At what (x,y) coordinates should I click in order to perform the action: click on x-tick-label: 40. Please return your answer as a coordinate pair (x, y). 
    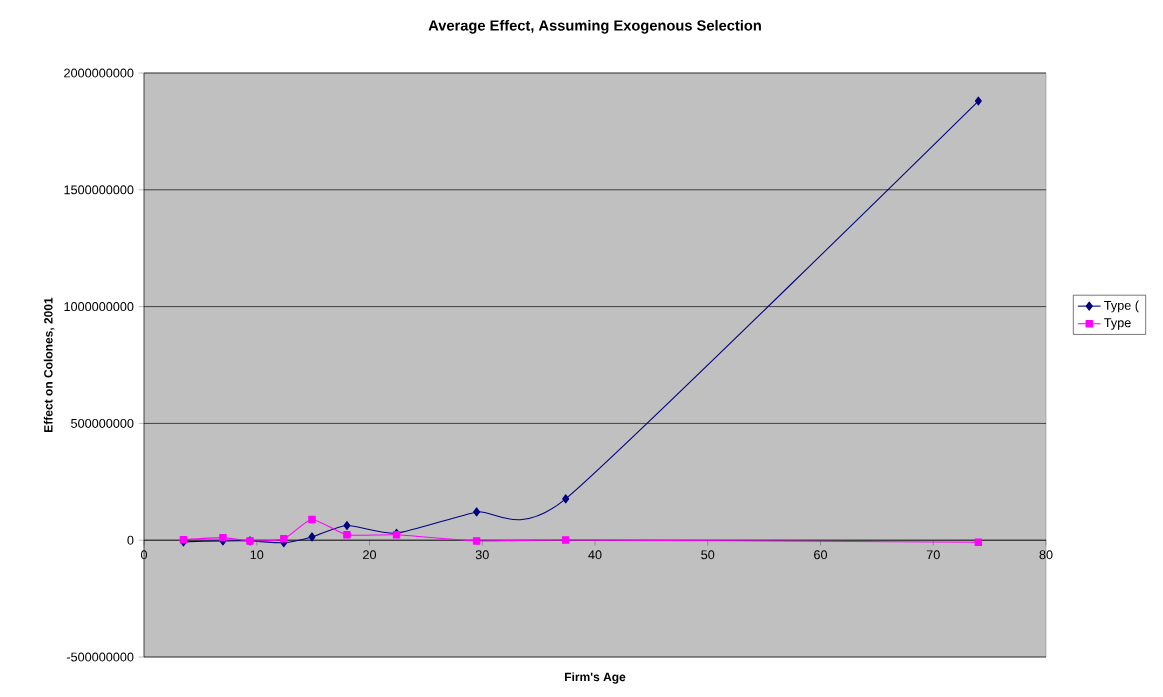
    Looking at the image, I should click on (595, 555).